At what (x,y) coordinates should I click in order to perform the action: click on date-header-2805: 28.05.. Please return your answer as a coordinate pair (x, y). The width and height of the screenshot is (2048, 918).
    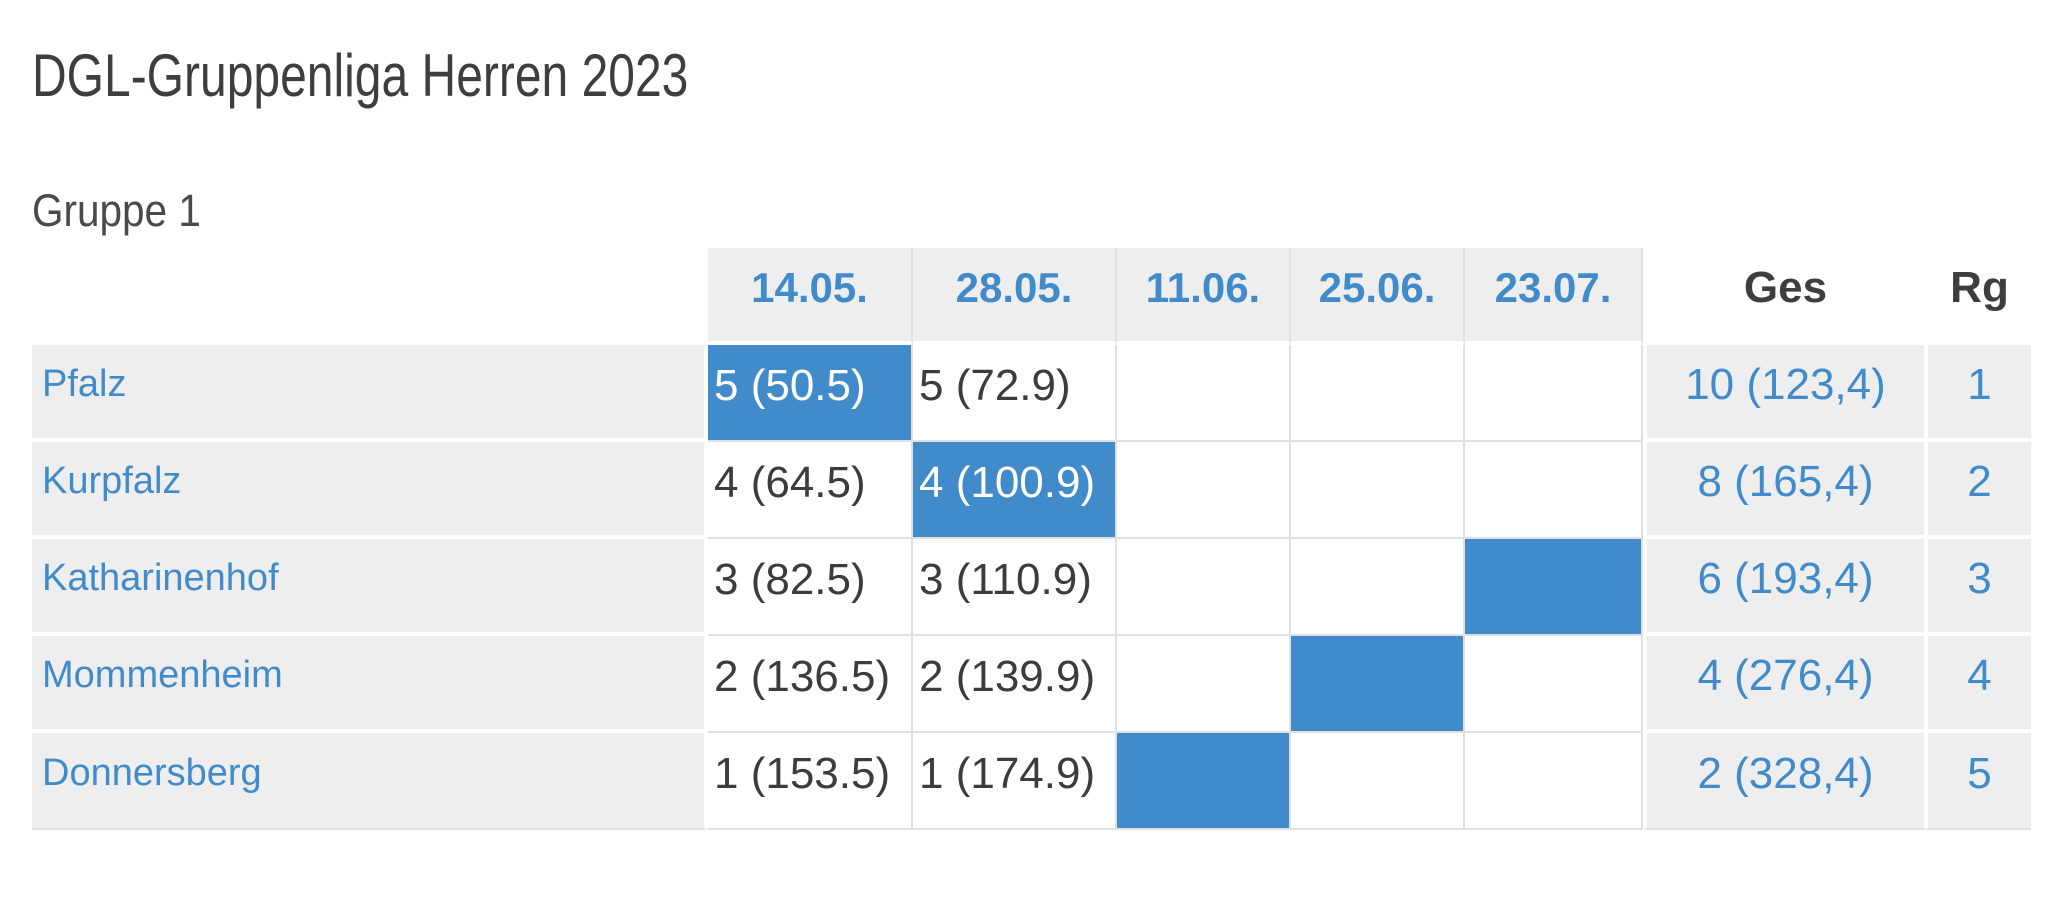
    Looking at the image, I should click on (1015, 296).